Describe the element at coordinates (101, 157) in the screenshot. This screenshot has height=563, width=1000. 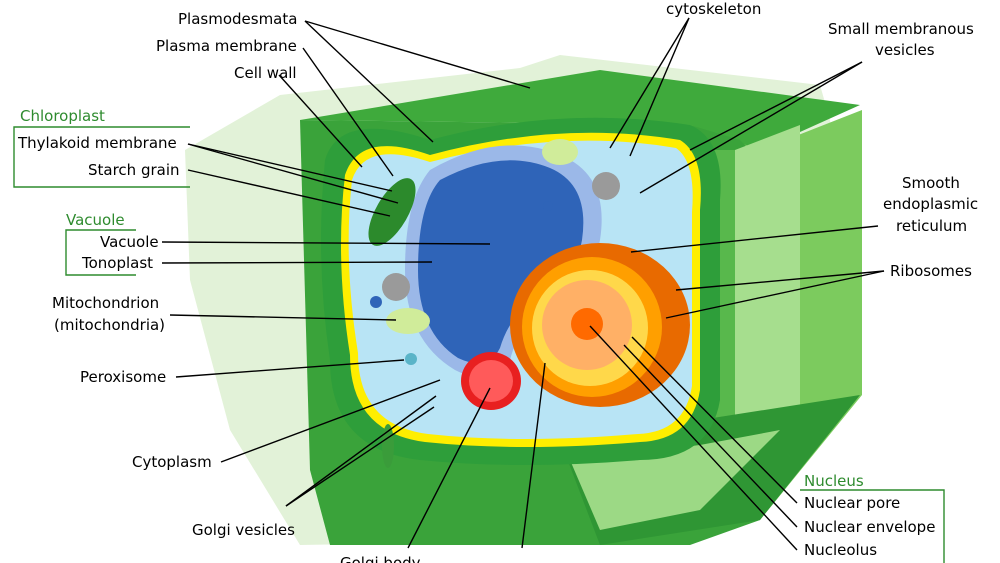
I see `chloroplast-bracket` at that location.